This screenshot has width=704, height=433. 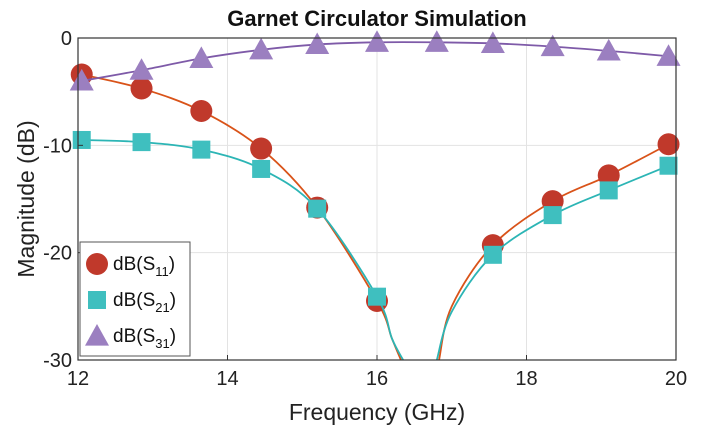 I want to click on y-tick-label: -20, so click(x=57, y=254).